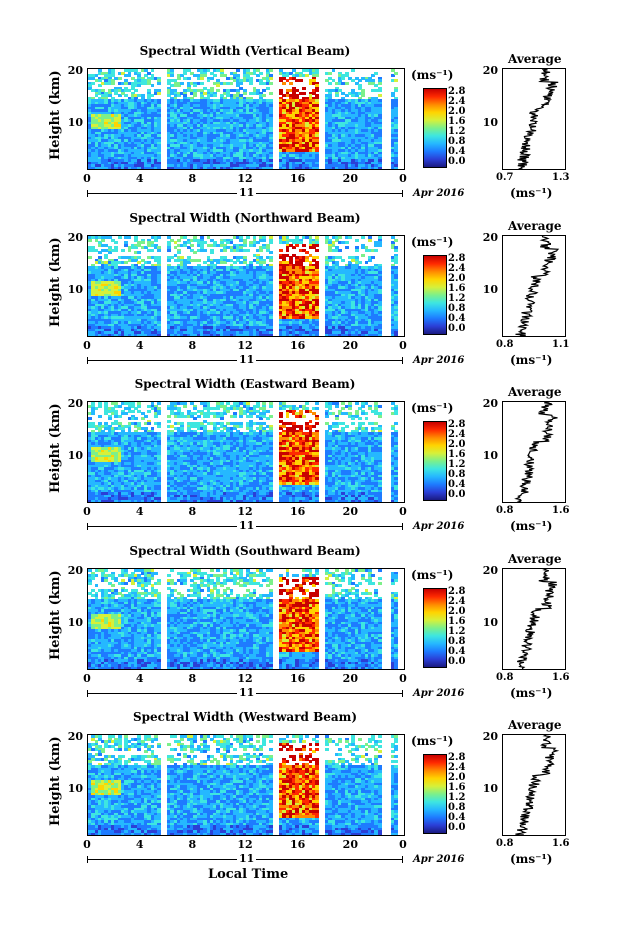  Describe the element at coordinates (245, 51) in the screenshot. I see `panel-title: Spectral Width (Vertical Beam)` at that location.